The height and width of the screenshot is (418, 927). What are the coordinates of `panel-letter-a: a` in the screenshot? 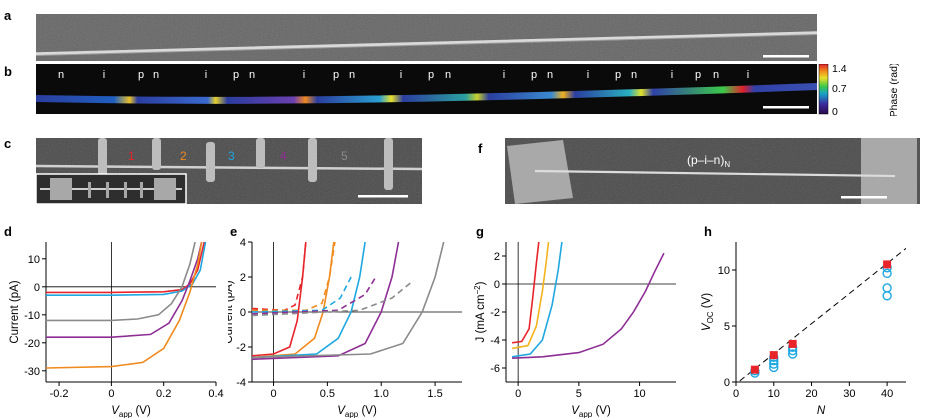 It's located at (8, 15).